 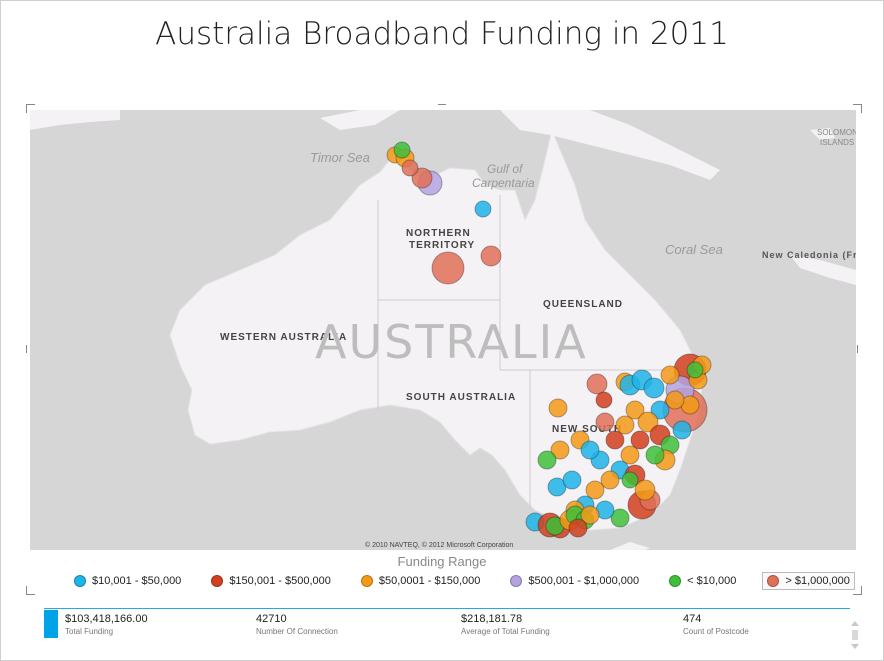 I want to click on map-label-western-australia: Western Australia, so click(x=284, y=337).